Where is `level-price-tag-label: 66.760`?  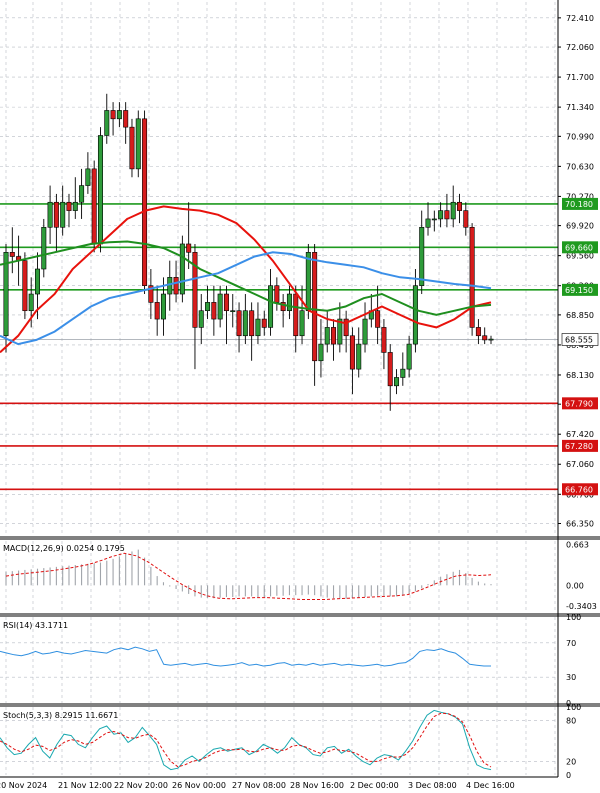
level-price-tag-label: 66.760 is located at coordinates (579, 489).